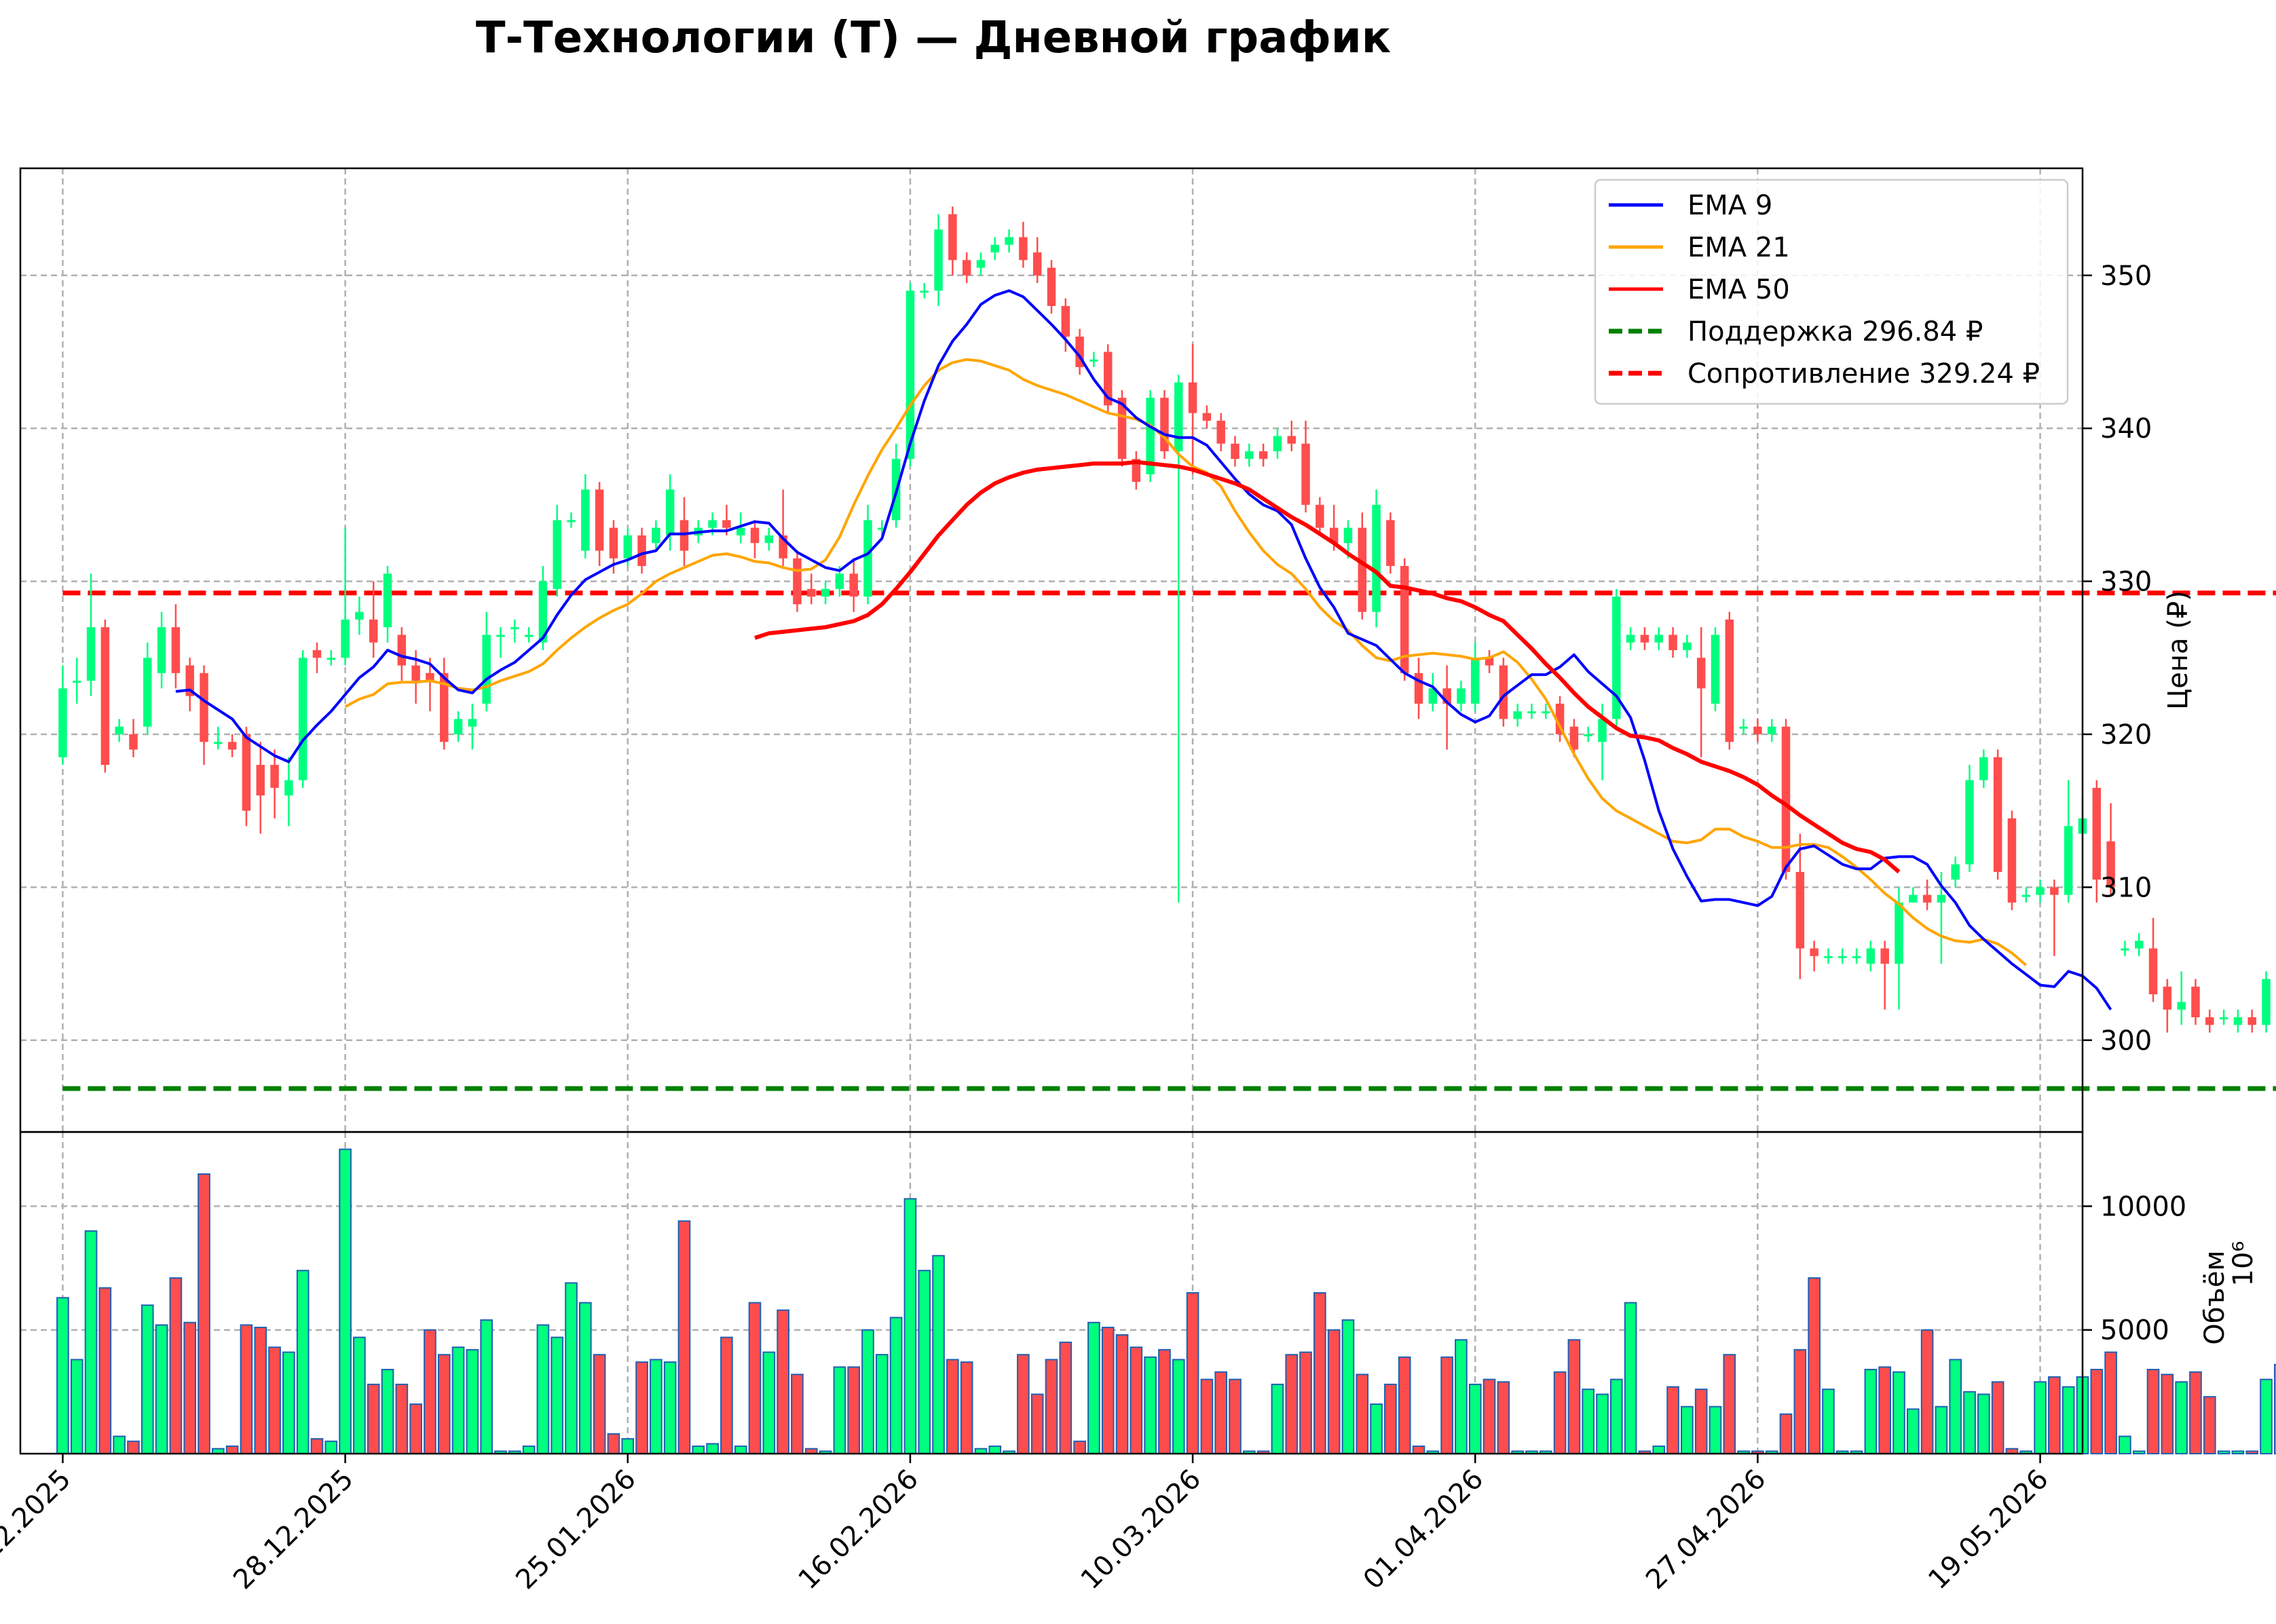 The height and width of the screenshot is (1624, 2276). What do you see at coordinates (1831, 292) in the screenshot?
I see `legend-box` at bounding box center [1831, 292].